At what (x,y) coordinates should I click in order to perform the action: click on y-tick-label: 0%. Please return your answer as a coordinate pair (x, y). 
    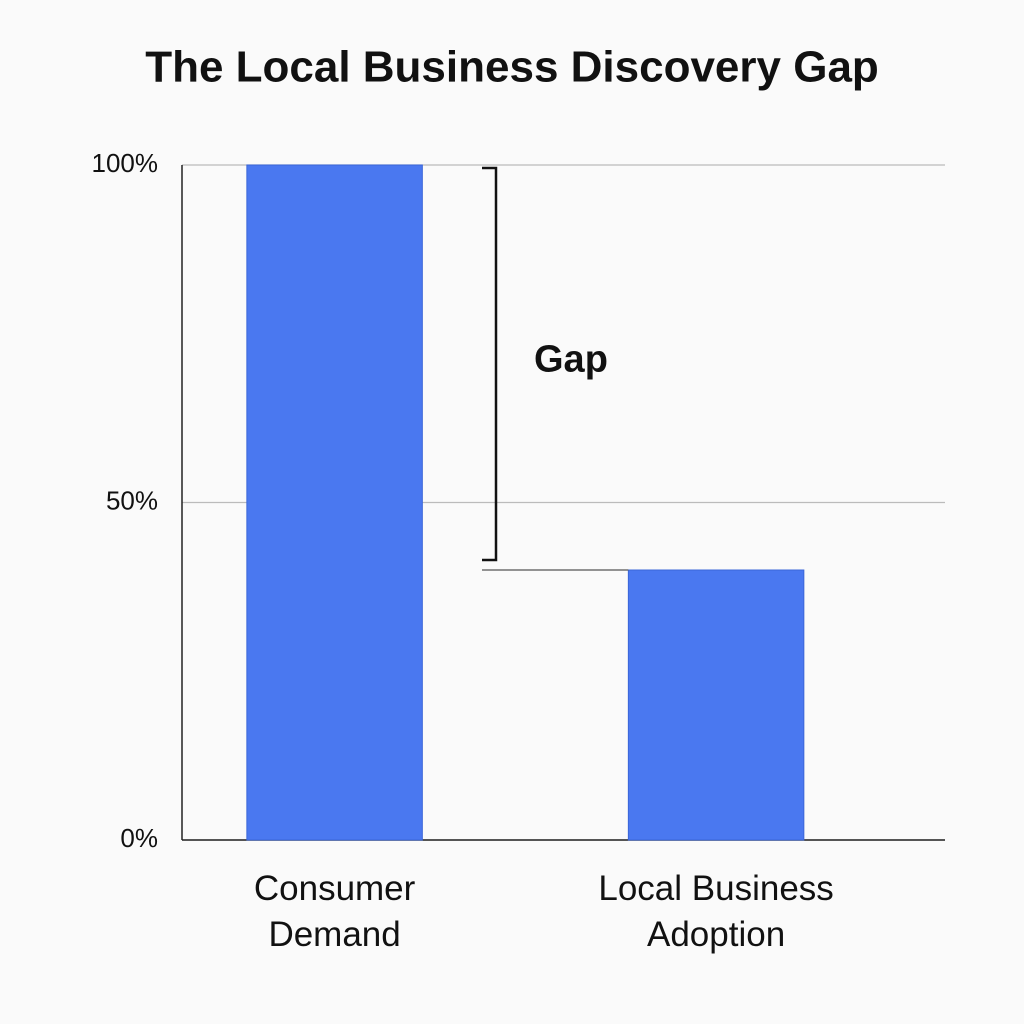
    Looking at the image, I should click on (139, 838).